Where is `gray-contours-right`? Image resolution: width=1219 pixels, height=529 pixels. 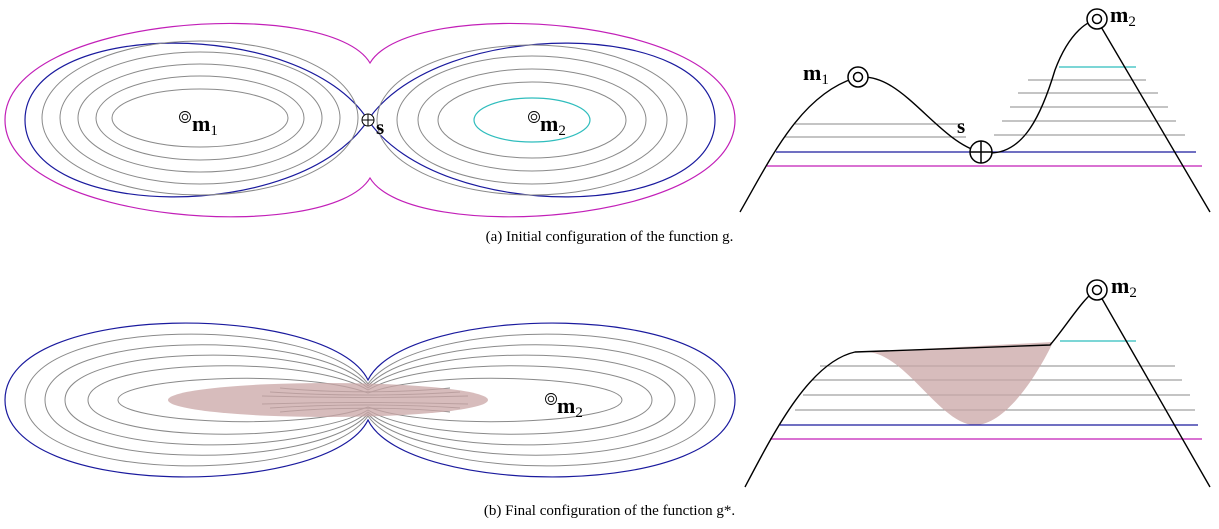 gray-contours-right is located at coordinates (532, 120).